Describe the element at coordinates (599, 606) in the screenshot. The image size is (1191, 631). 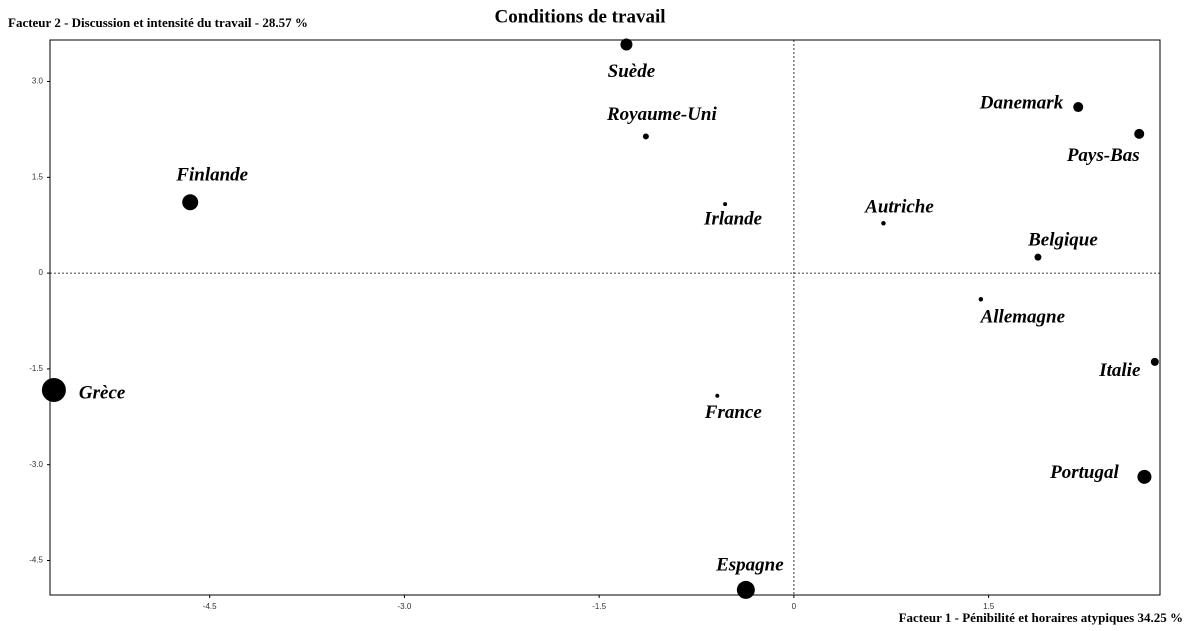
I see `x-tick-label: -1.5` at that location.